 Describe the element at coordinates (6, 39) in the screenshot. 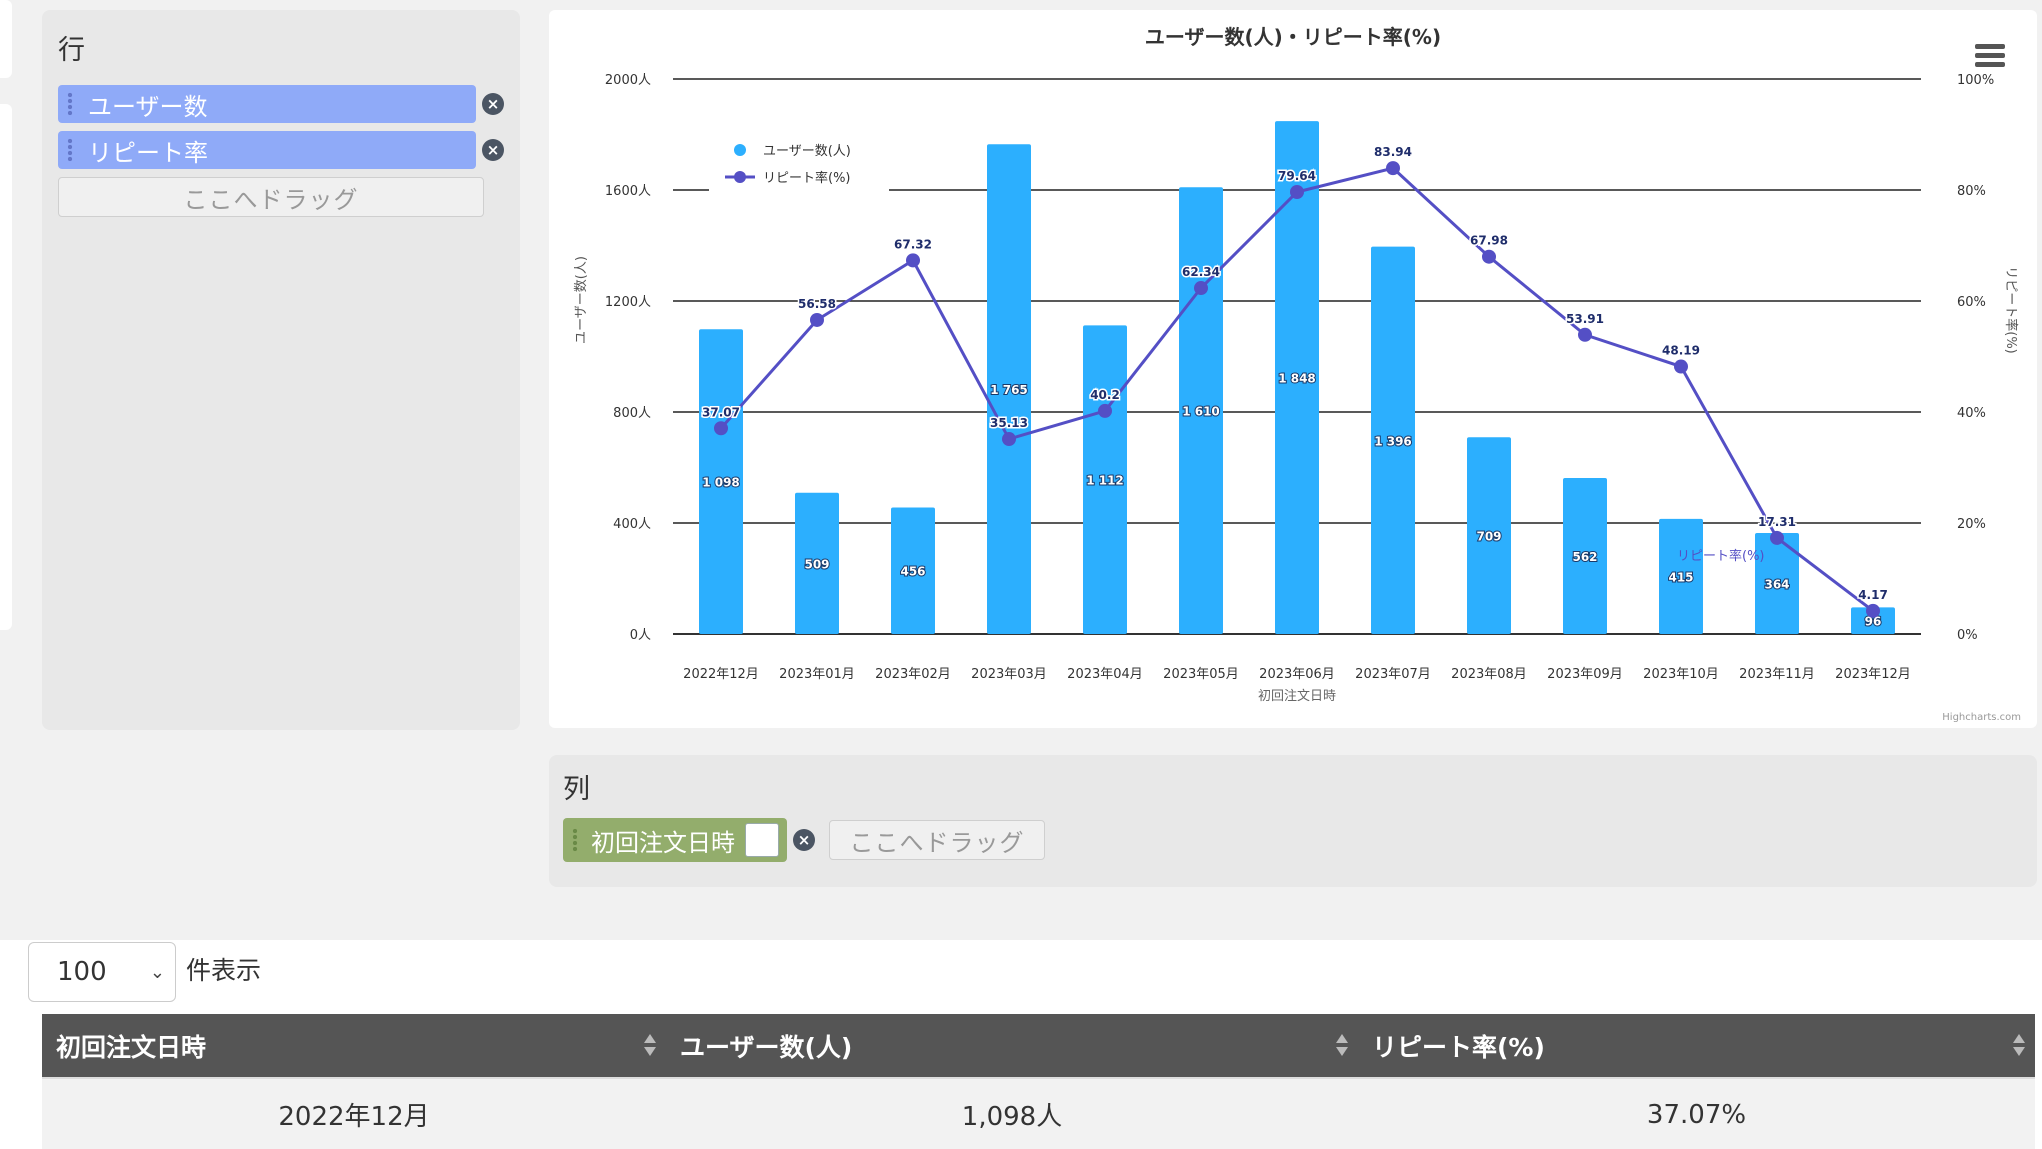

I see `left-edge-panel` at that location.